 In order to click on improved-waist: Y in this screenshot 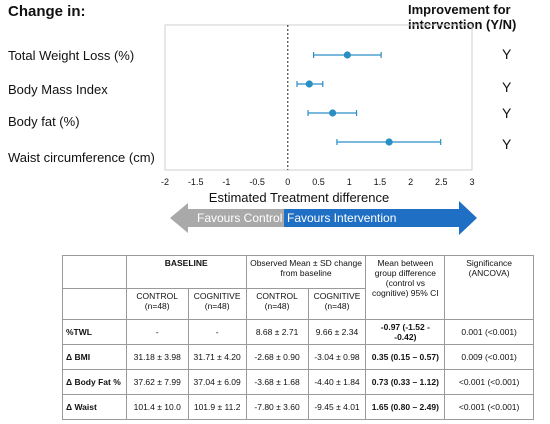, I will do `click(507, 144)`.